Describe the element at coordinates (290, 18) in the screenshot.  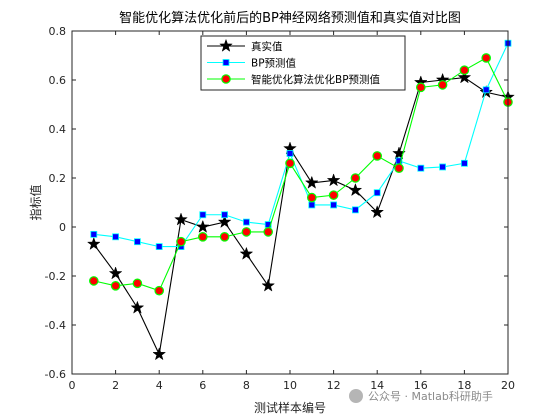
I see `chart-title: 智能优化算法优化前后的BP神经网络预测值和真实值对比图` at that location.